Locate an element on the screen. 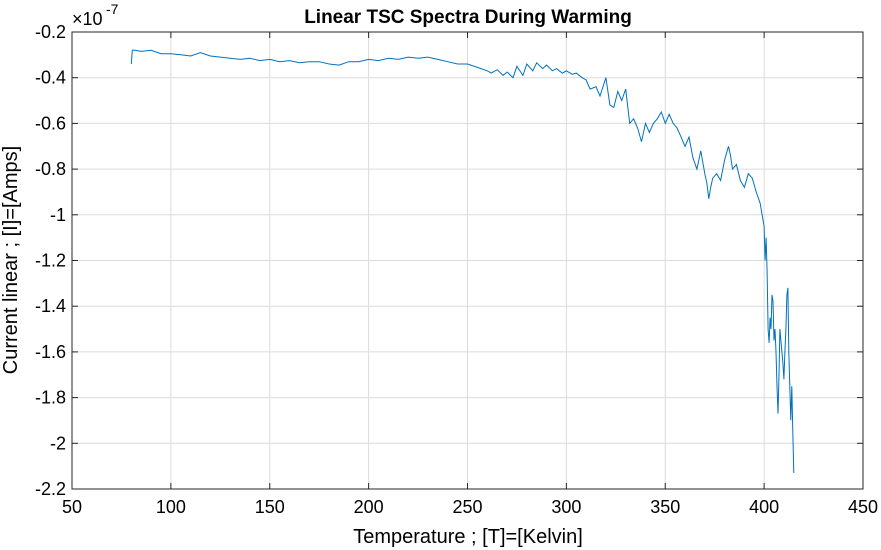 The width and height of the screenshot is (881, 550). y-tick-label: -1.6 is located at coordinates (50, 352).